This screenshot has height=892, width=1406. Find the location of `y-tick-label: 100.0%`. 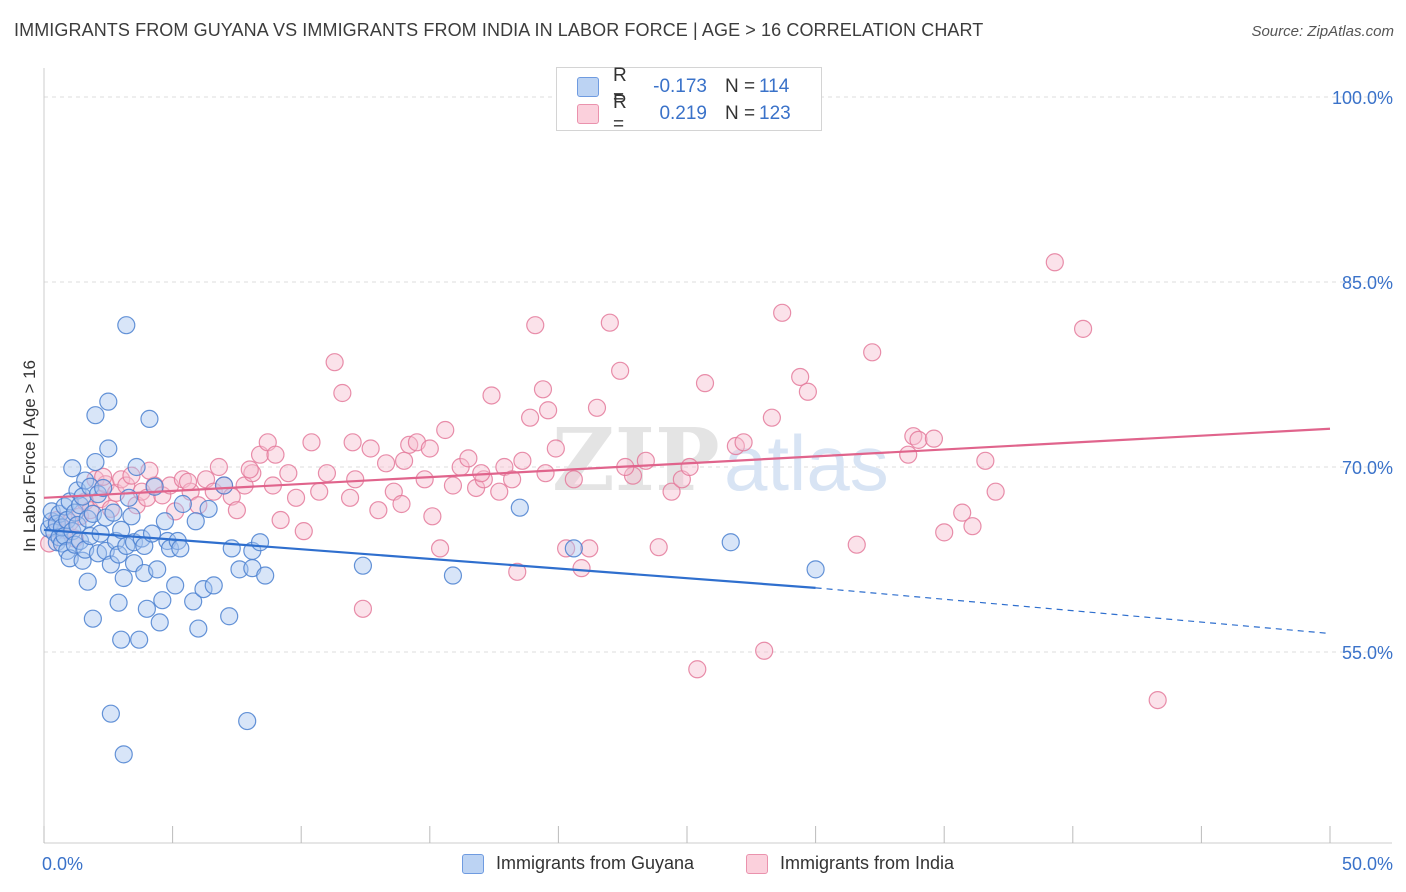

y-tick-label: 100.0% is located at coordinates (1362, 98).